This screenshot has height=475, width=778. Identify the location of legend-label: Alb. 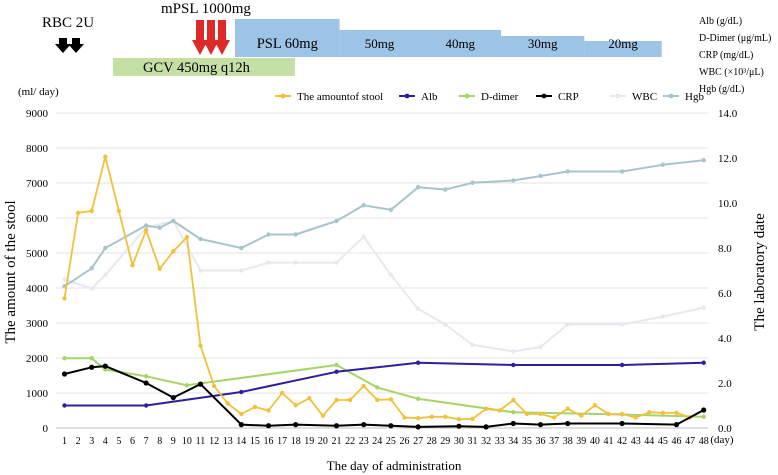
(429, 97).